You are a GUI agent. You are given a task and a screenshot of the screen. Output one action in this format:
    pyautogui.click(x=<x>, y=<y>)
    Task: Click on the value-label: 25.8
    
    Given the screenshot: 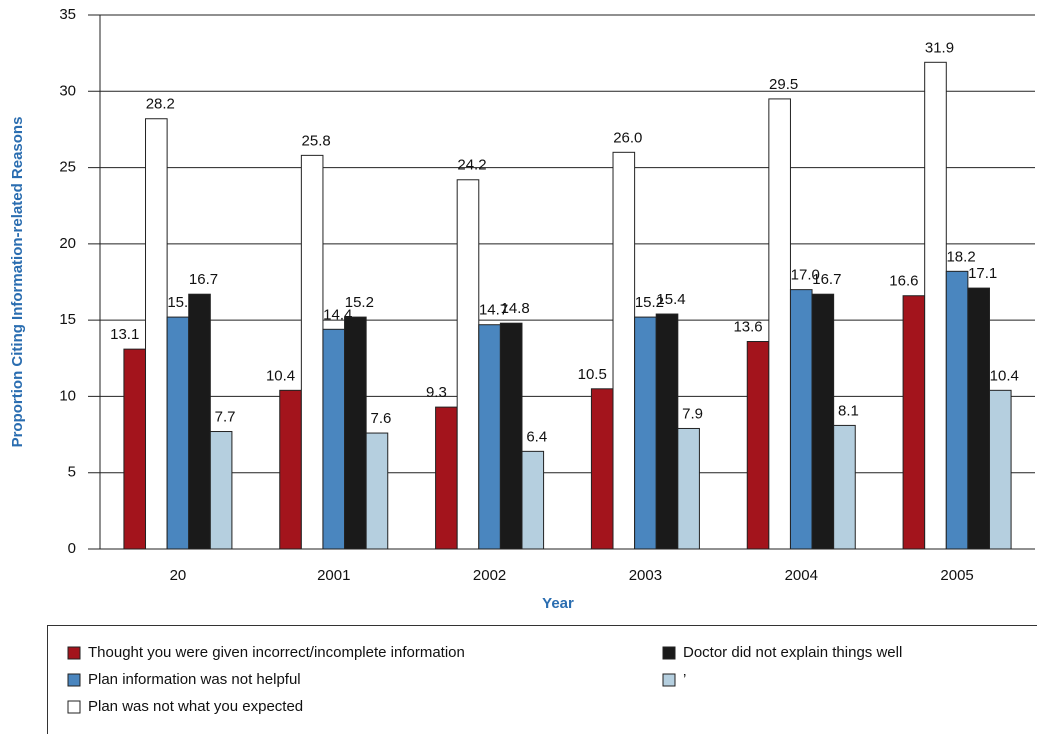 What is the action you would take?
    pyautogui.click(x=316, y=140)
    